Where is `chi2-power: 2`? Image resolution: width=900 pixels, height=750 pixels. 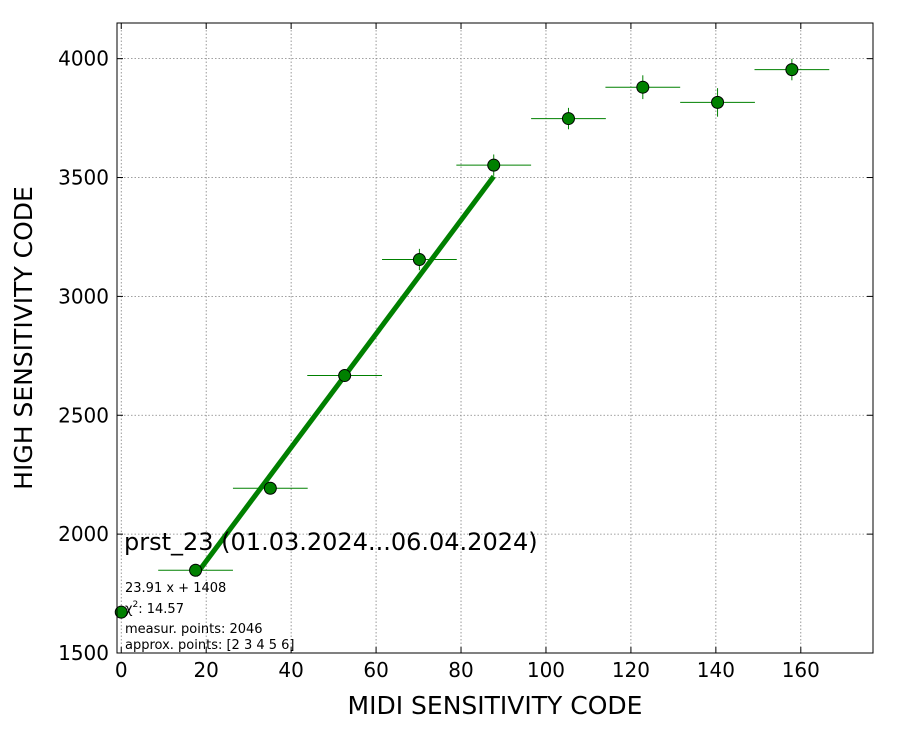 chi2-power: 2 is located at coordinates (136, 605).